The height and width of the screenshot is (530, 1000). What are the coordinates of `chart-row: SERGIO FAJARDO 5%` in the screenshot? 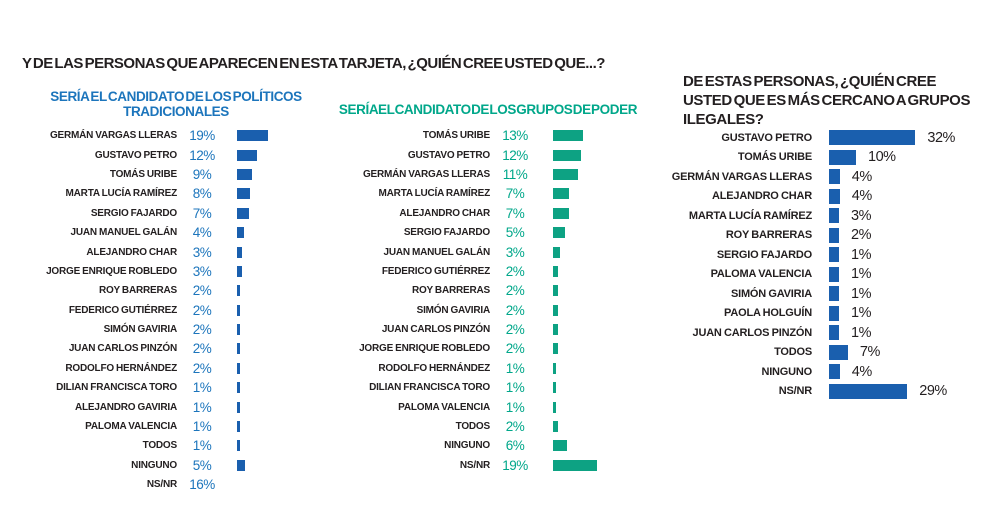 It's located at (488, 232).